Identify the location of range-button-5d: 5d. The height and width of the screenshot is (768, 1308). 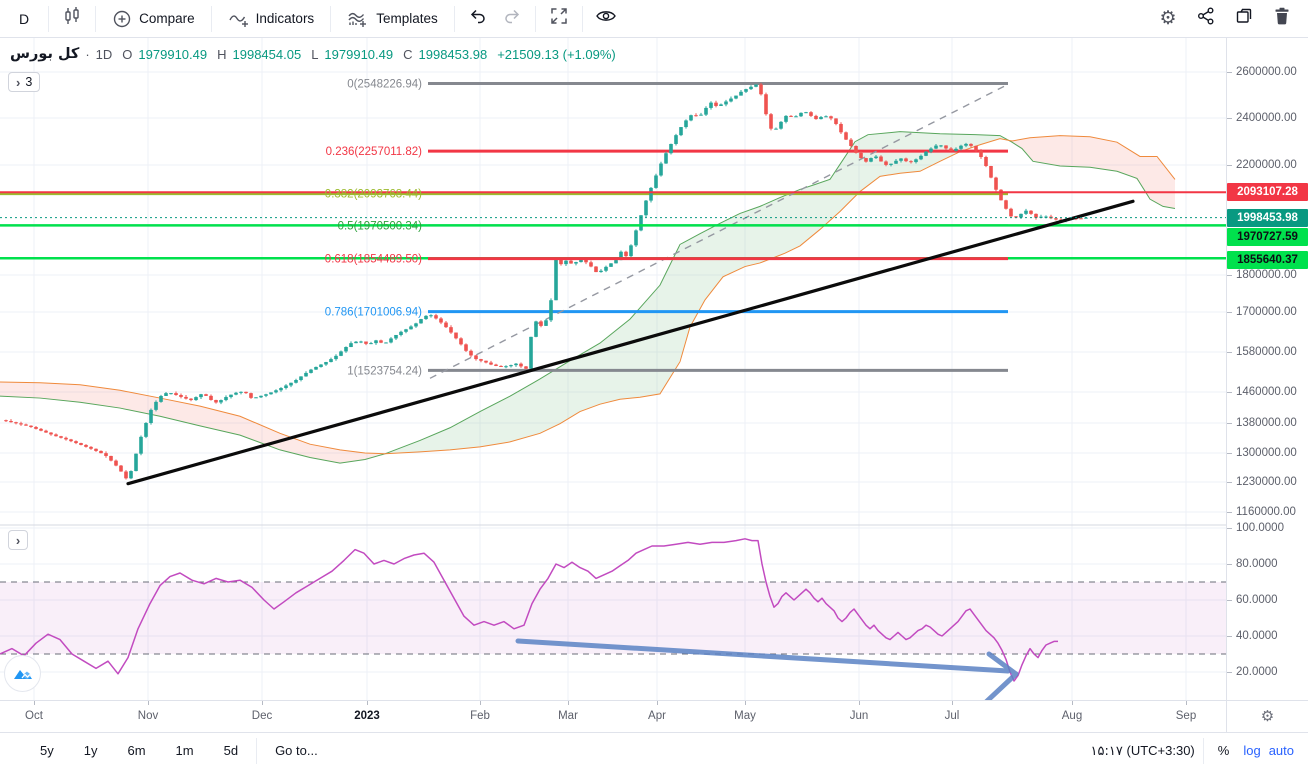
(231, 750).